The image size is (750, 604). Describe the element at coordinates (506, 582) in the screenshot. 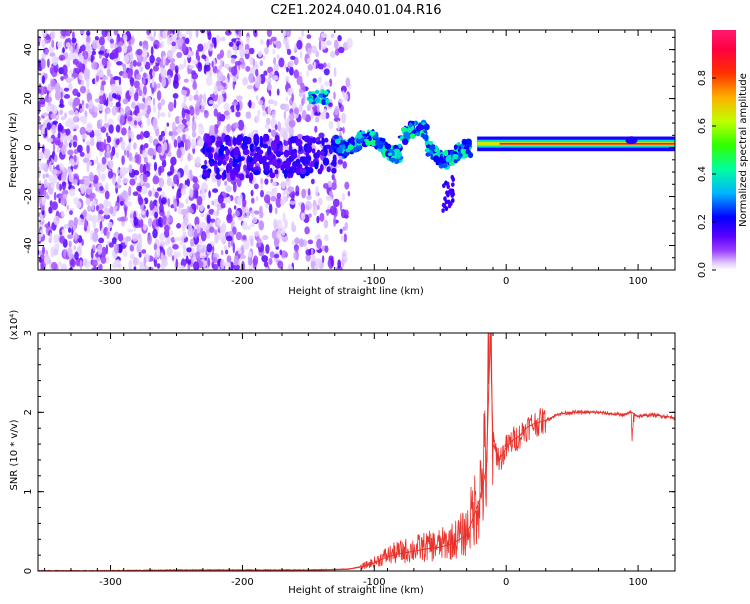

I see `x-tick-label: 0` at that location.